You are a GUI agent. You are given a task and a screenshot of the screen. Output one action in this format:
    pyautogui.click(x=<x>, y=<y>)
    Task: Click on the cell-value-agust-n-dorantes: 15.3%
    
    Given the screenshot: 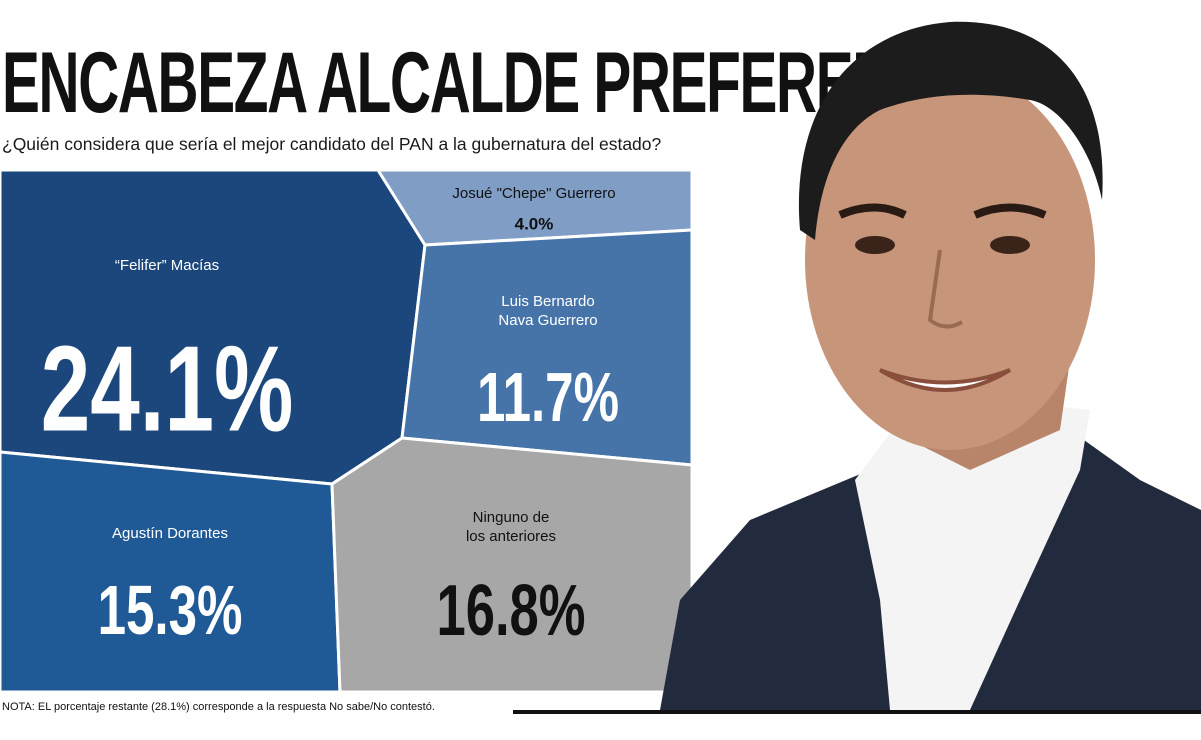 What is the action you would take?
    pyautogui.click(x=170, y=610)
    